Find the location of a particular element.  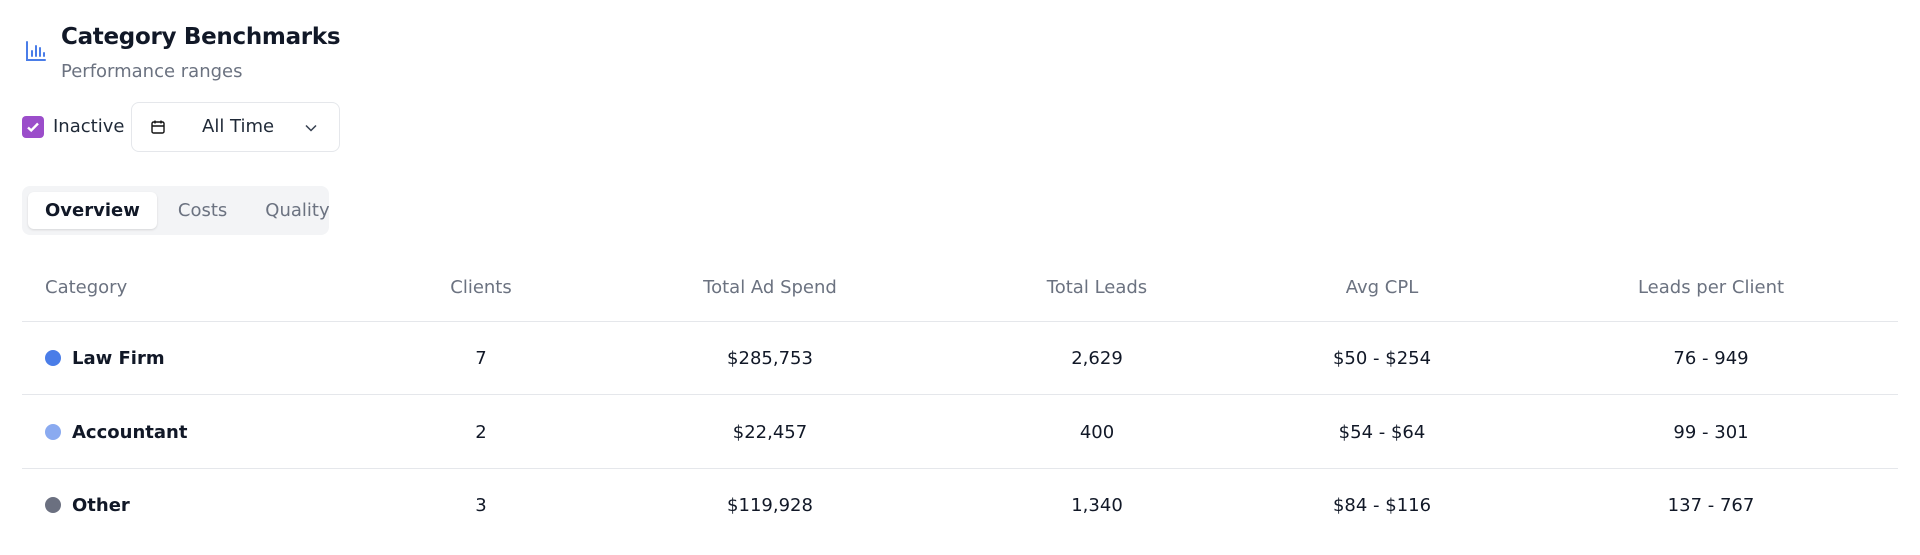

cell: $119,928 is located at coordinates (770, 505).